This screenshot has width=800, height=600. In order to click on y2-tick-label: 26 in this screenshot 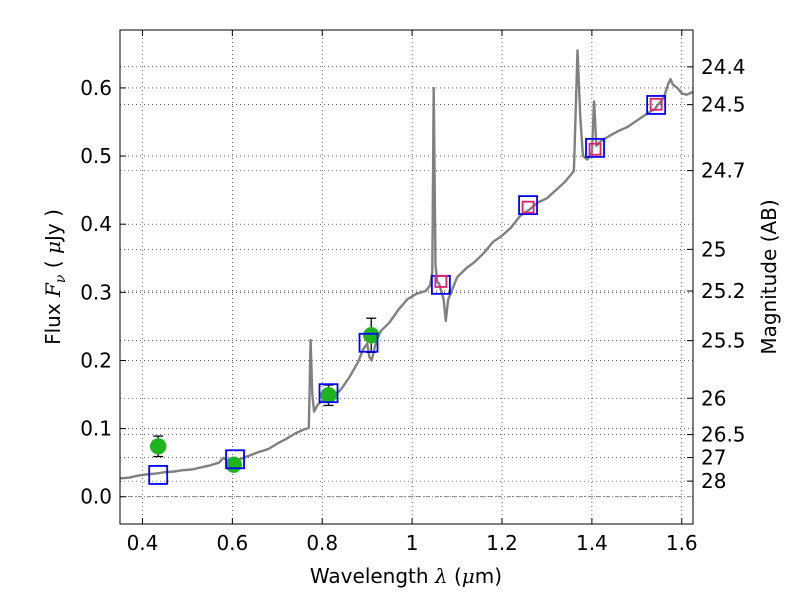, I will do `click(713, 398)`.